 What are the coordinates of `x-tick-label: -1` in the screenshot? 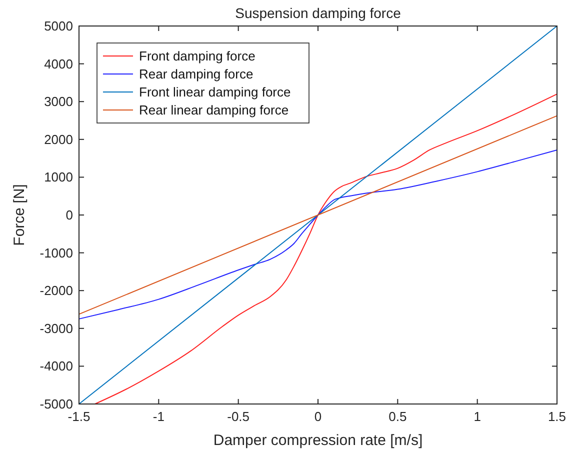 It's located at (158, 416).